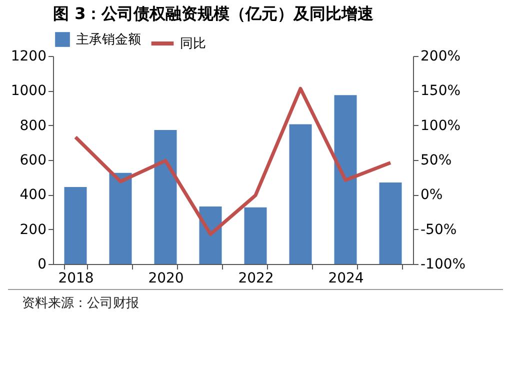 This screenshot has height=377, width=511. I want to click on y2-tick-label: 150%, so click(440, 91).